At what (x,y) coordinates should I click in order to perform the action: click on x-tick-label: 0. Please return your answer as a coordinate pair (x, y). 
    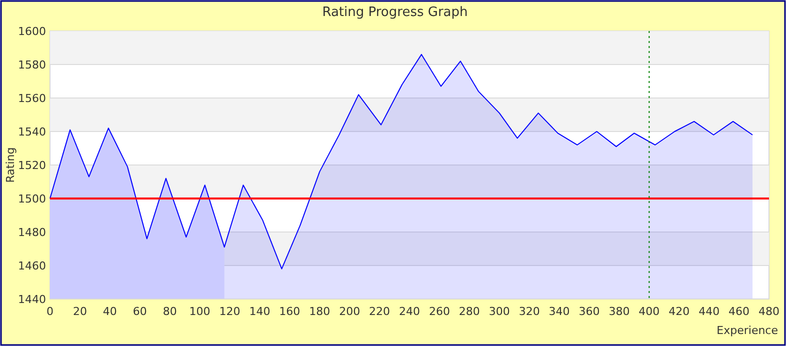
    Looking at the image, I should click on (50, 311).